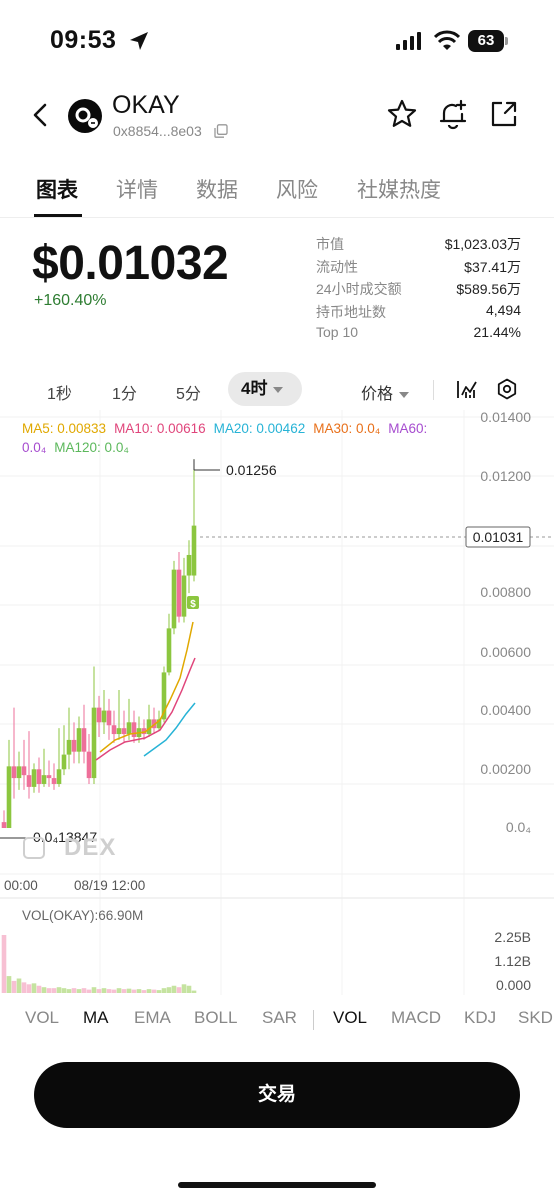  Describe the element at coordinates (139, 41) in the screenshot. I see `location-arrow-icon` at that location.